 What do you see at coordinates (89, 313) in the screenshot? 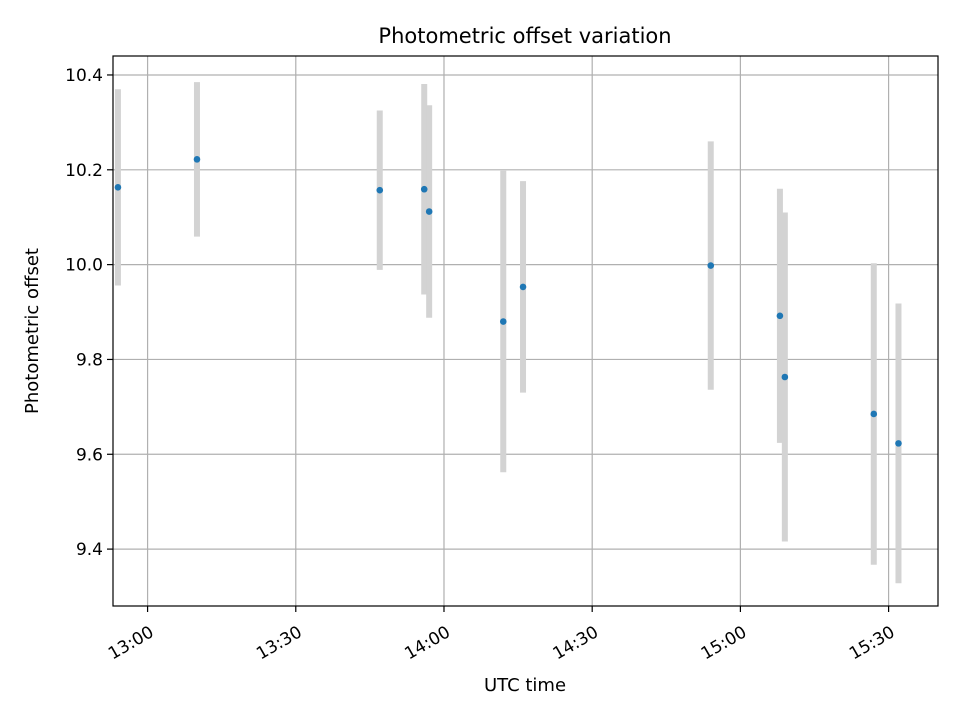
I see `y-axis: 9.4 9.6 9.8 10.0 10.2 10.4` at bounding box center [89, 313].